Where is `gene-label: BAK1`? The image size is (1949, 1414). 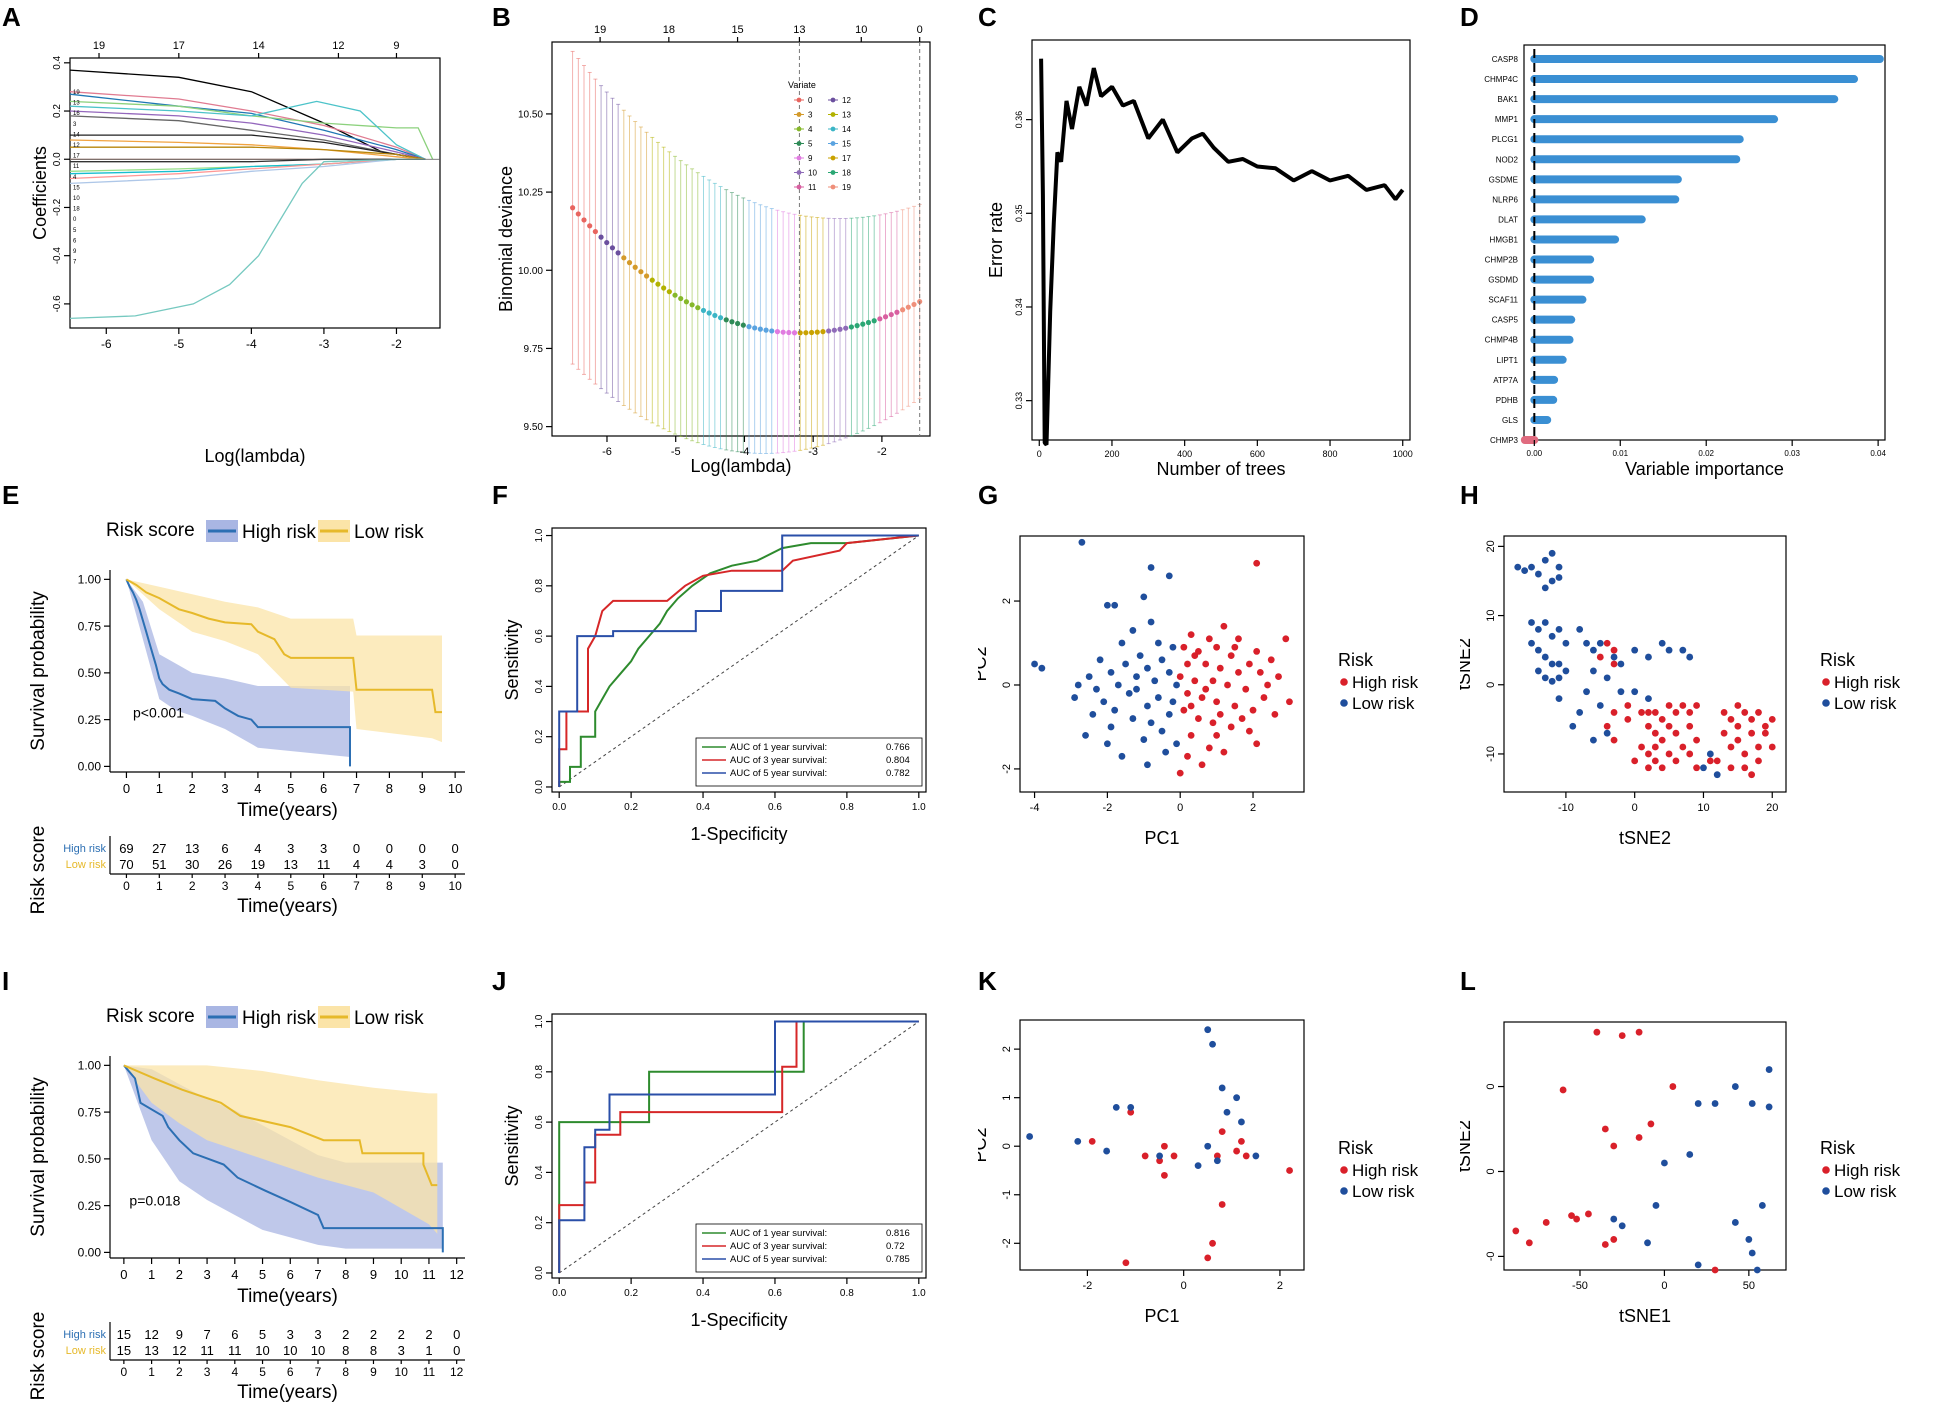 gene-label: BAK1 is located at coordinates (1508, 99).